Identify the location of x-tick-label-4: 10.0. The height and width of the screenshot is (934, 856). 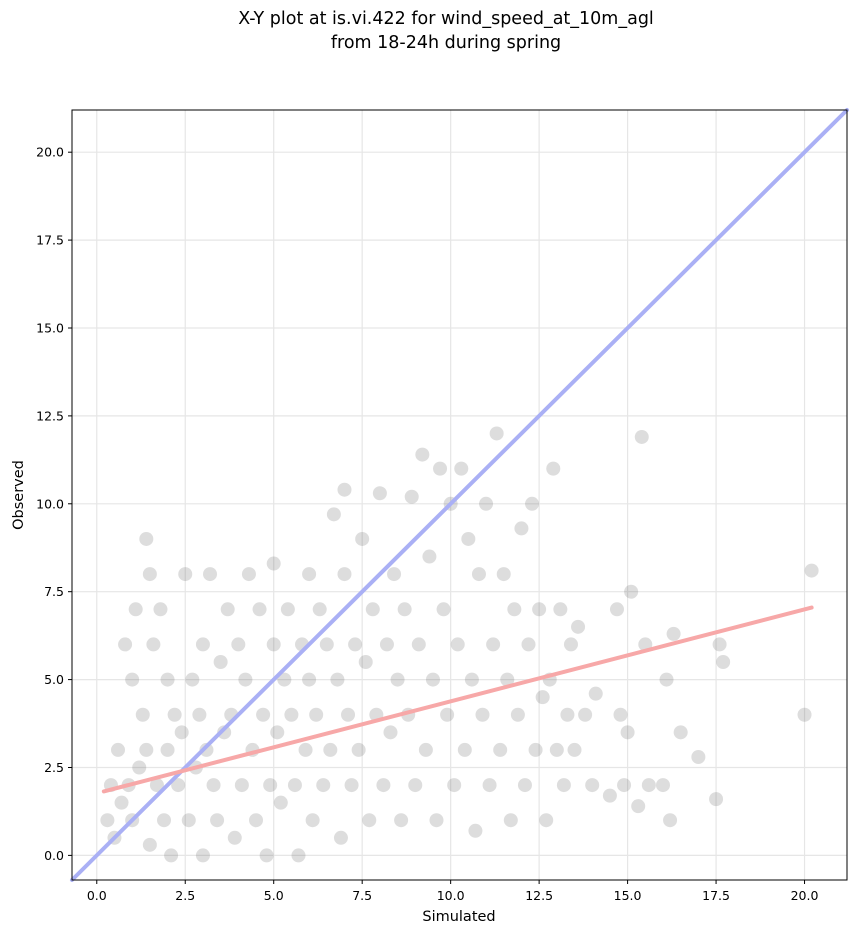
(451, 895).